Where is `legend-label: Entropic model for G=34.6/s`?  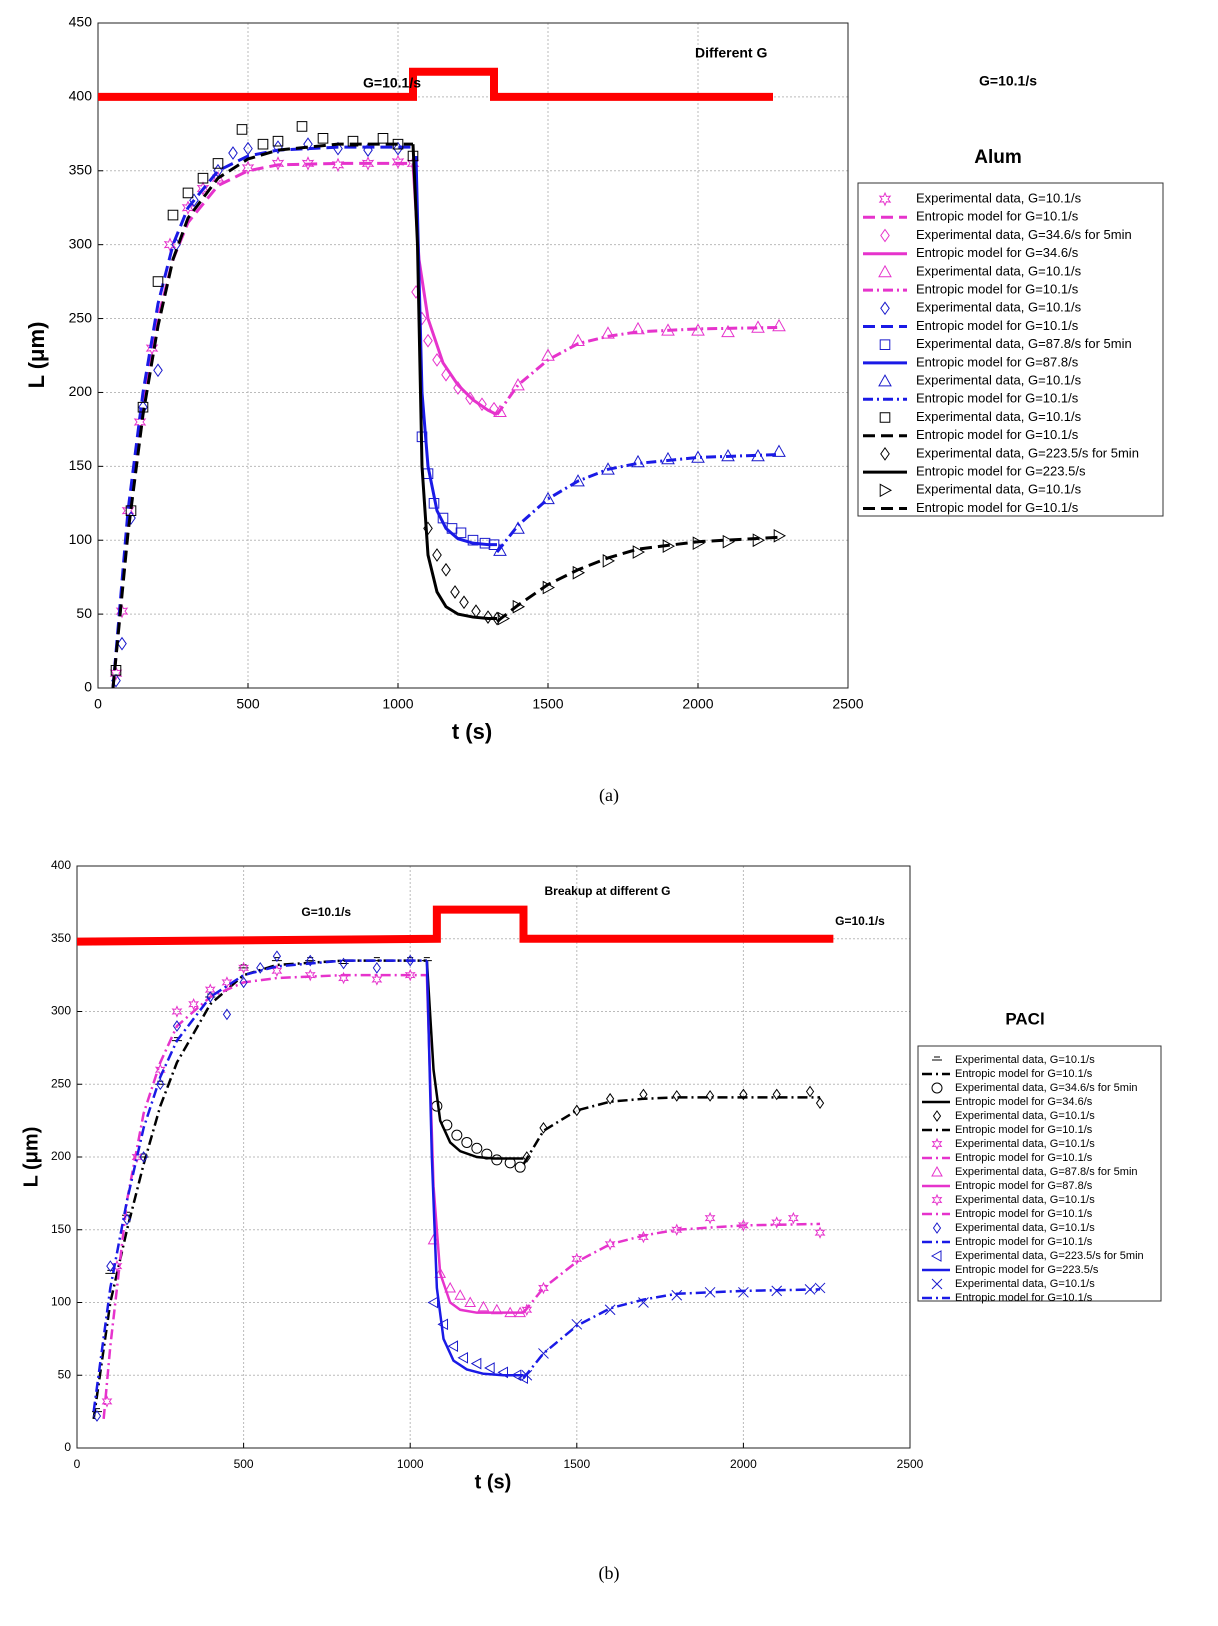 legend-label: Entropic model for G=34.6/s is located at coordinates (997, 252).